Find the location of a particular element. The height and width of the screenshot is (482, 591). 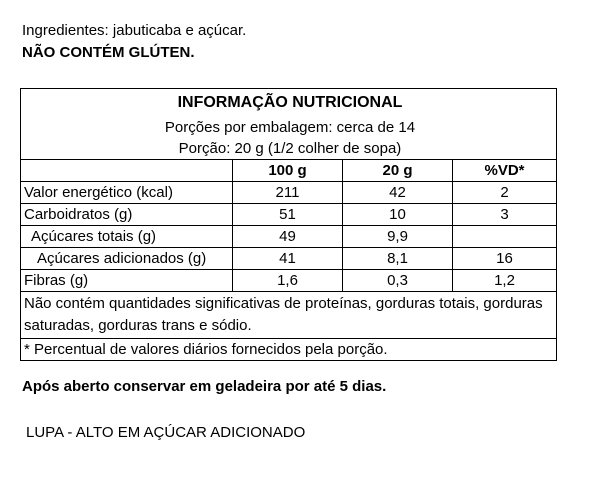

table-row: Açúcares totais (g) 49 9,9 is located at coordinates (288, 236).